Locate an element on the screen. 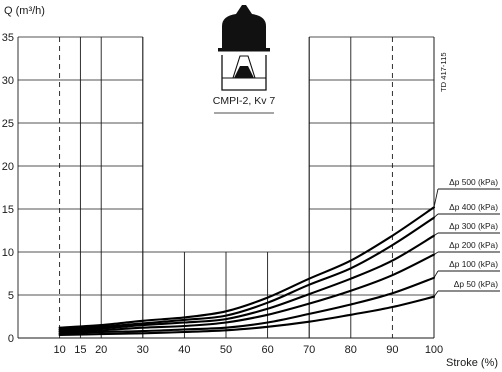 This screenshot has height=372, width=502. x-tick-label: 100 is located at coordinates (434, 350).